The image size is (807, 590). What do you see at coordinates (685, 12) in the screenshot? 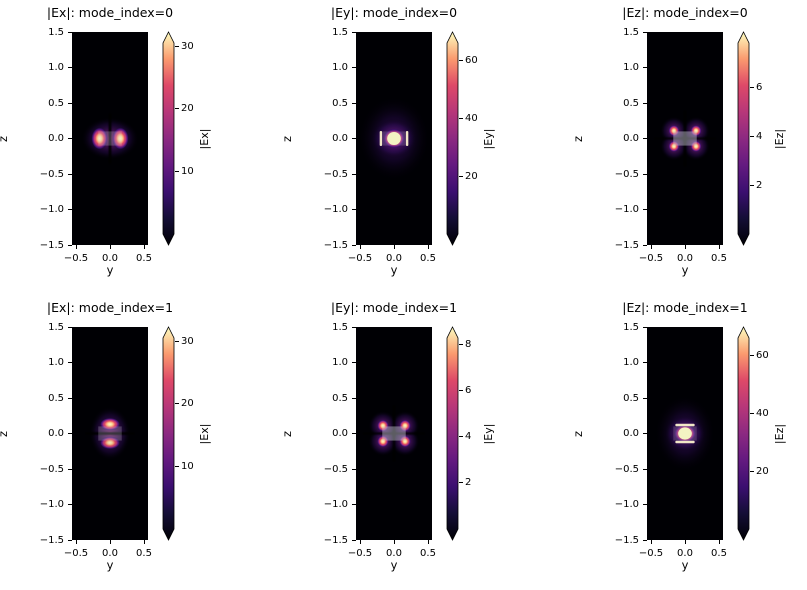
I see `subplot-title: |Ez|: mode_index=0` at bounding box center [685, 12].